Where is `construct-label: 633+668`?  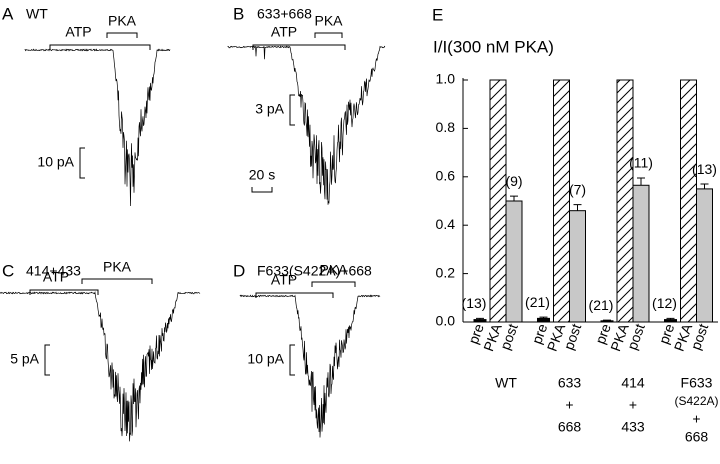
construct-label: 633+668 is located at coordinates (284, 14).